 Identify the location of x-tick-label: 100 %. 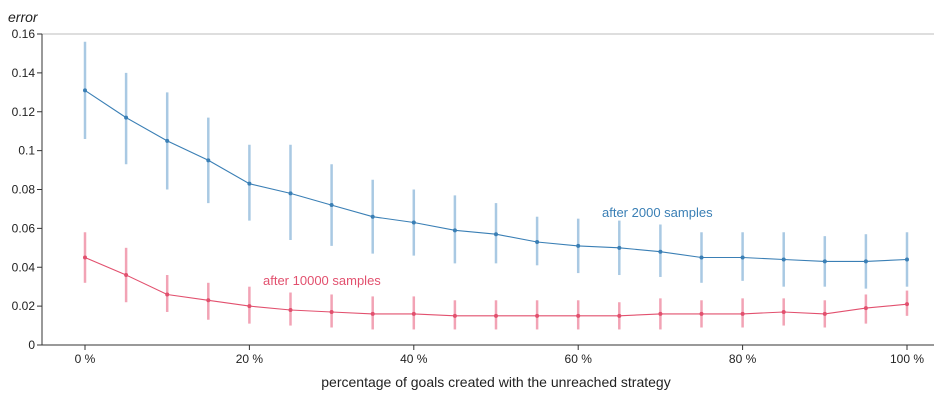
(907, 359).